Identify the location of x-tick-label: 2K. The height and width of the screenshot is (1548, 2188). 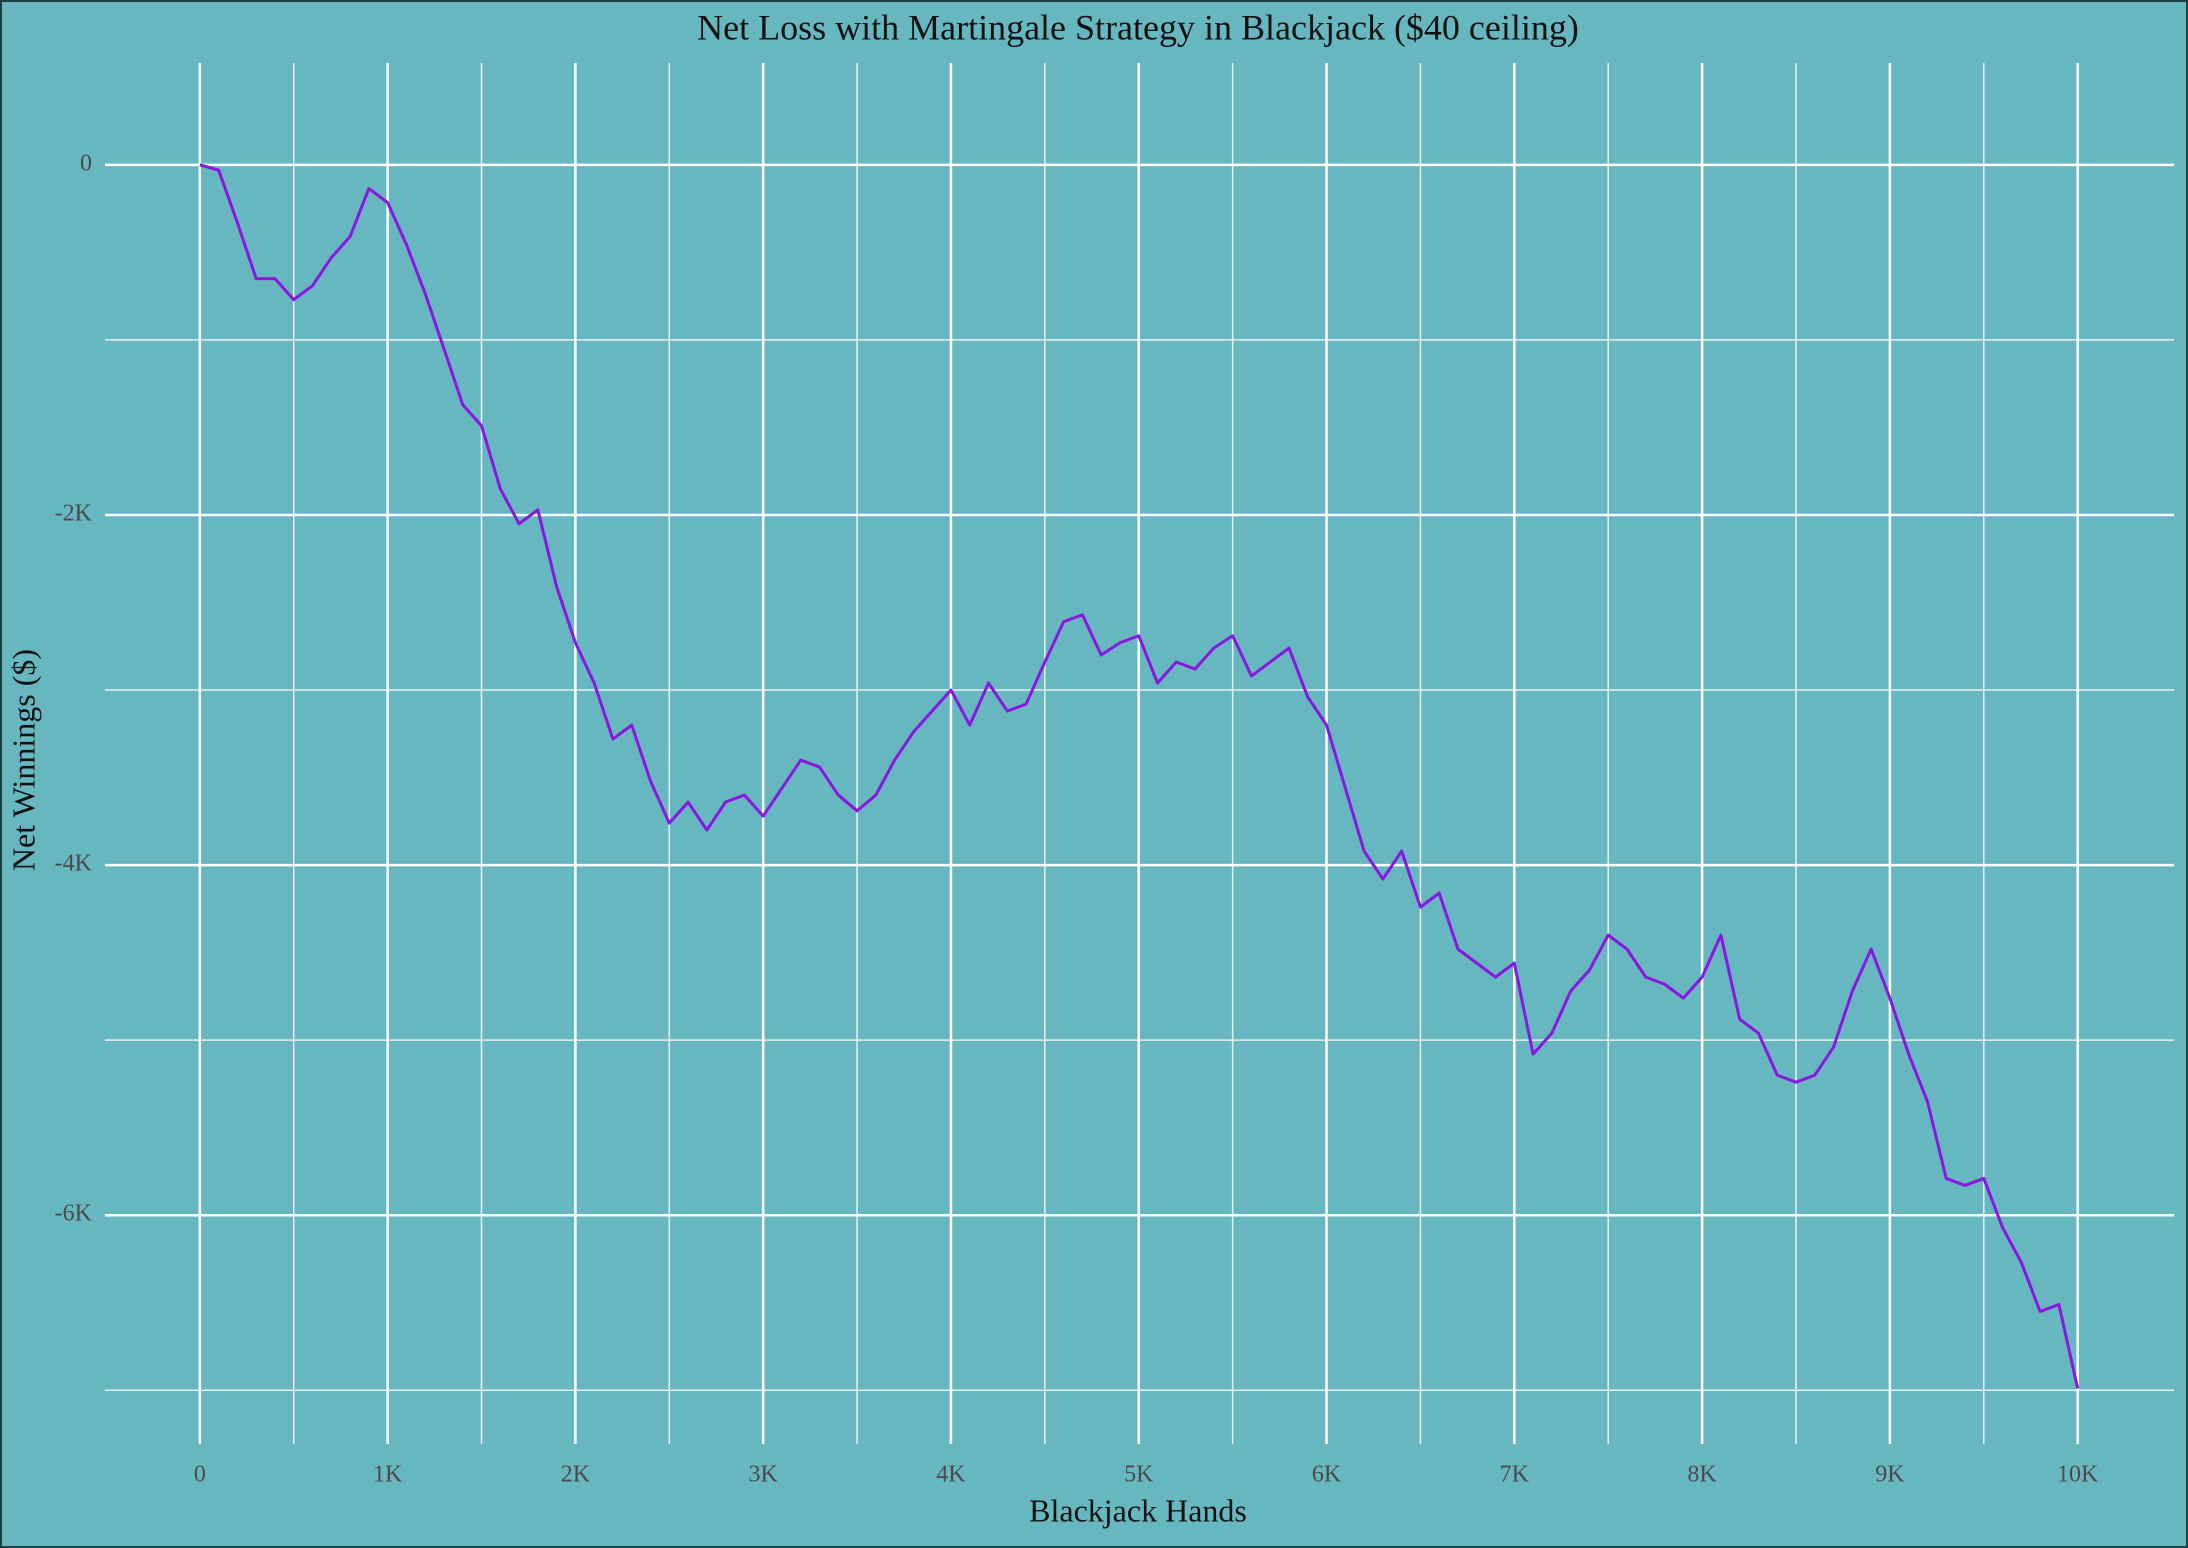
(576, 1475).